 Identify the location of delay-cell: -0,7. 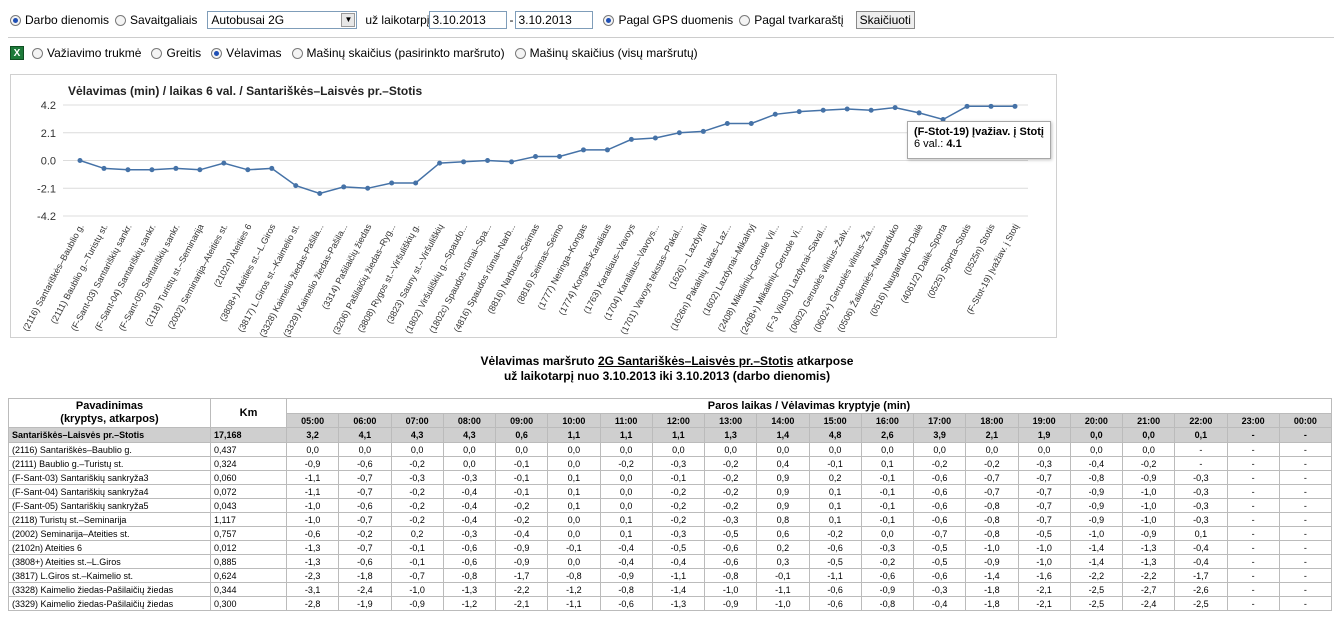
(417, 575).